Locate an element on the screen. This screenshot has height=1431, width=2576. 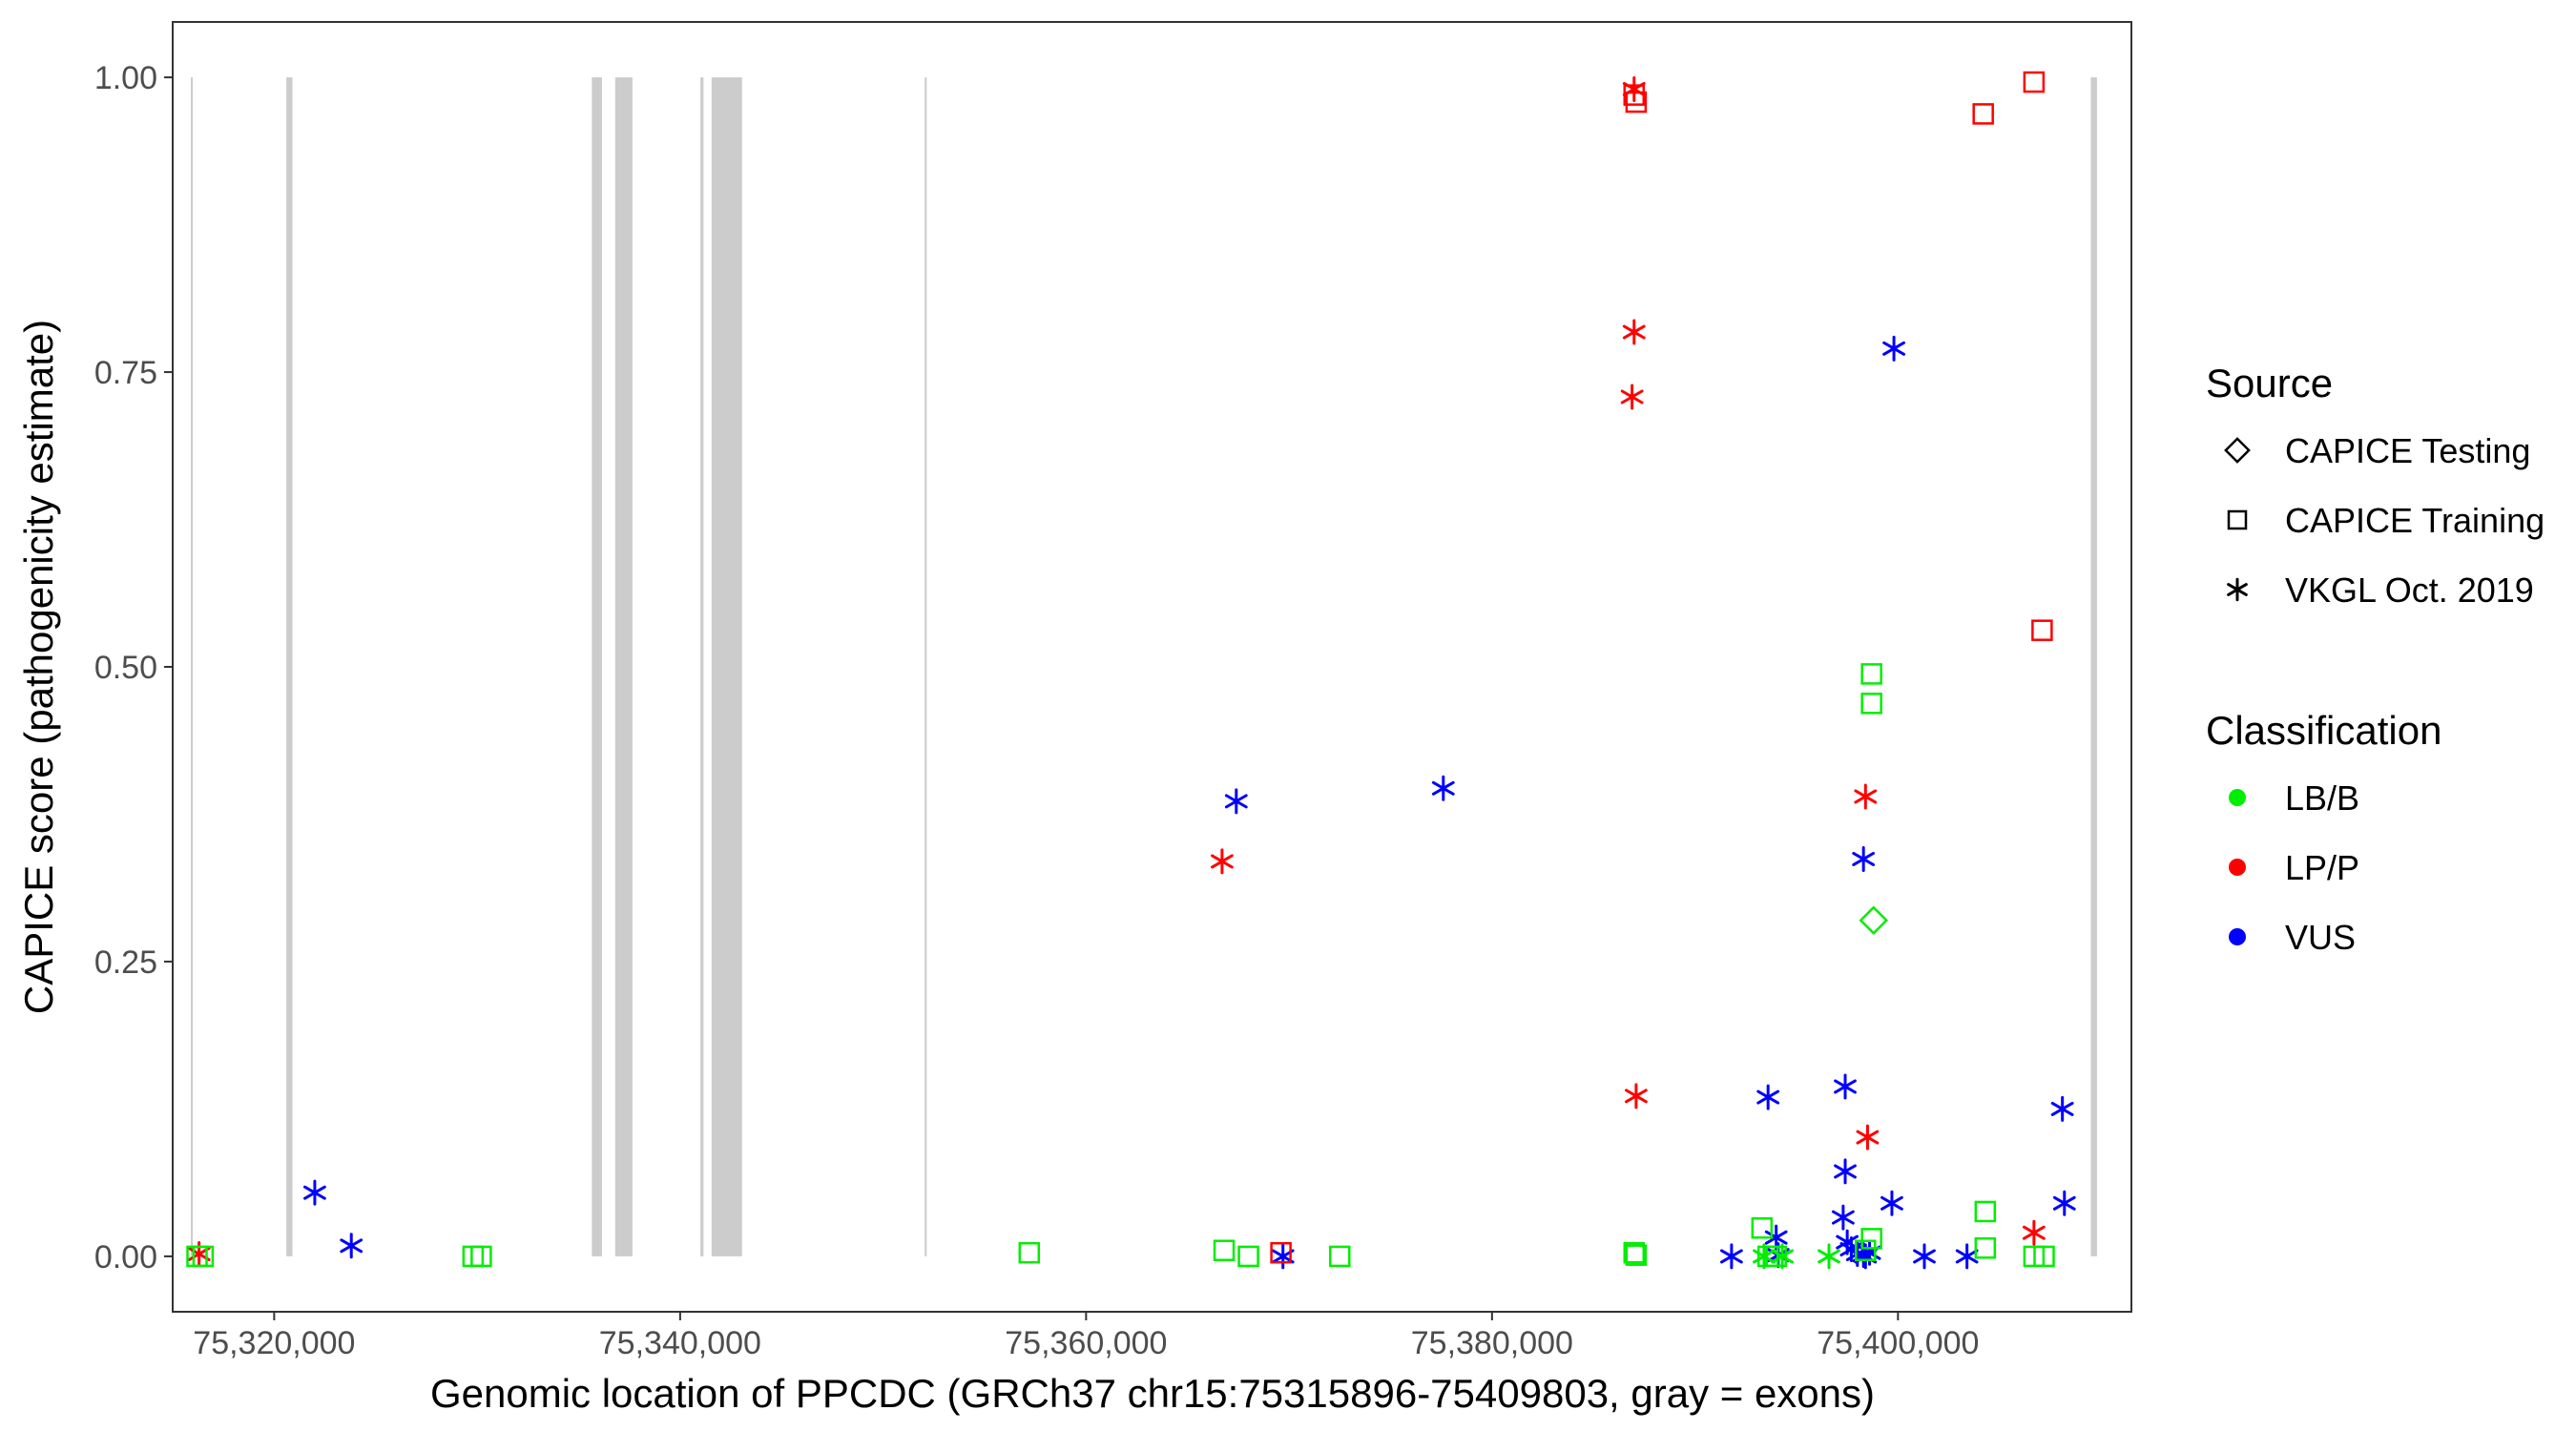
legend-source-label: VKGL Oct. 2019 is located at coordinates (2409, 590).